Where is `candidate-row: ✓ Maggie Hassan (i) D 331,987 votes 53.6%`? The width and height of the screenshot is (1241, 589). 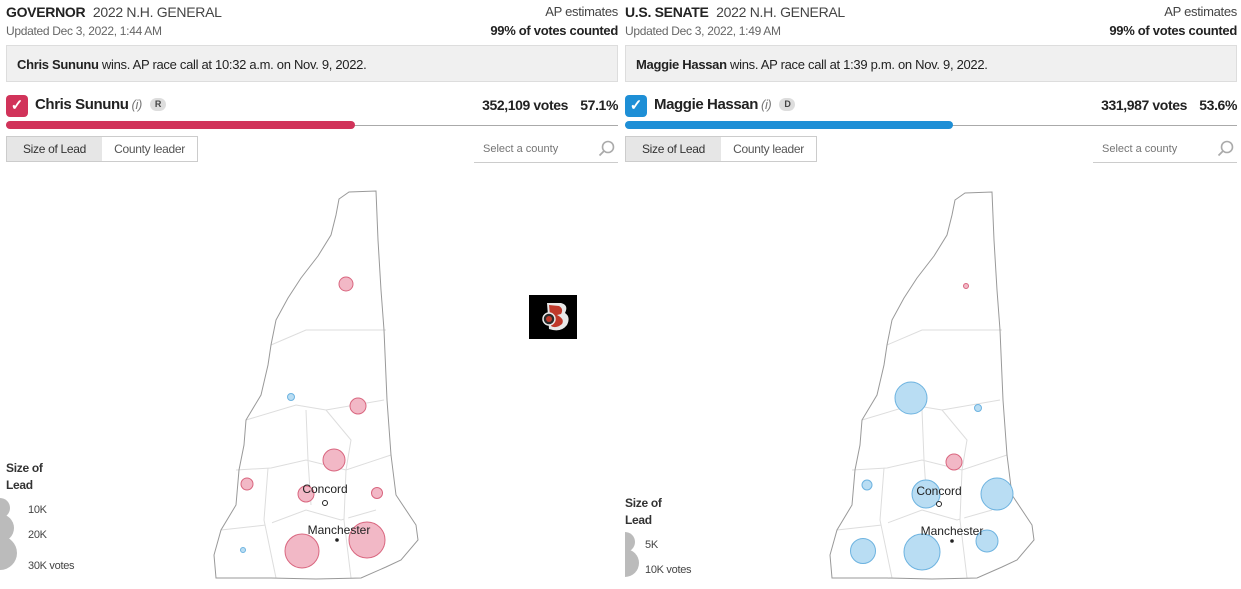
candidate-row: ✓ Maggie Hassan (i) D 331,987 votes 53.6% is located at coordinates (931, 106).